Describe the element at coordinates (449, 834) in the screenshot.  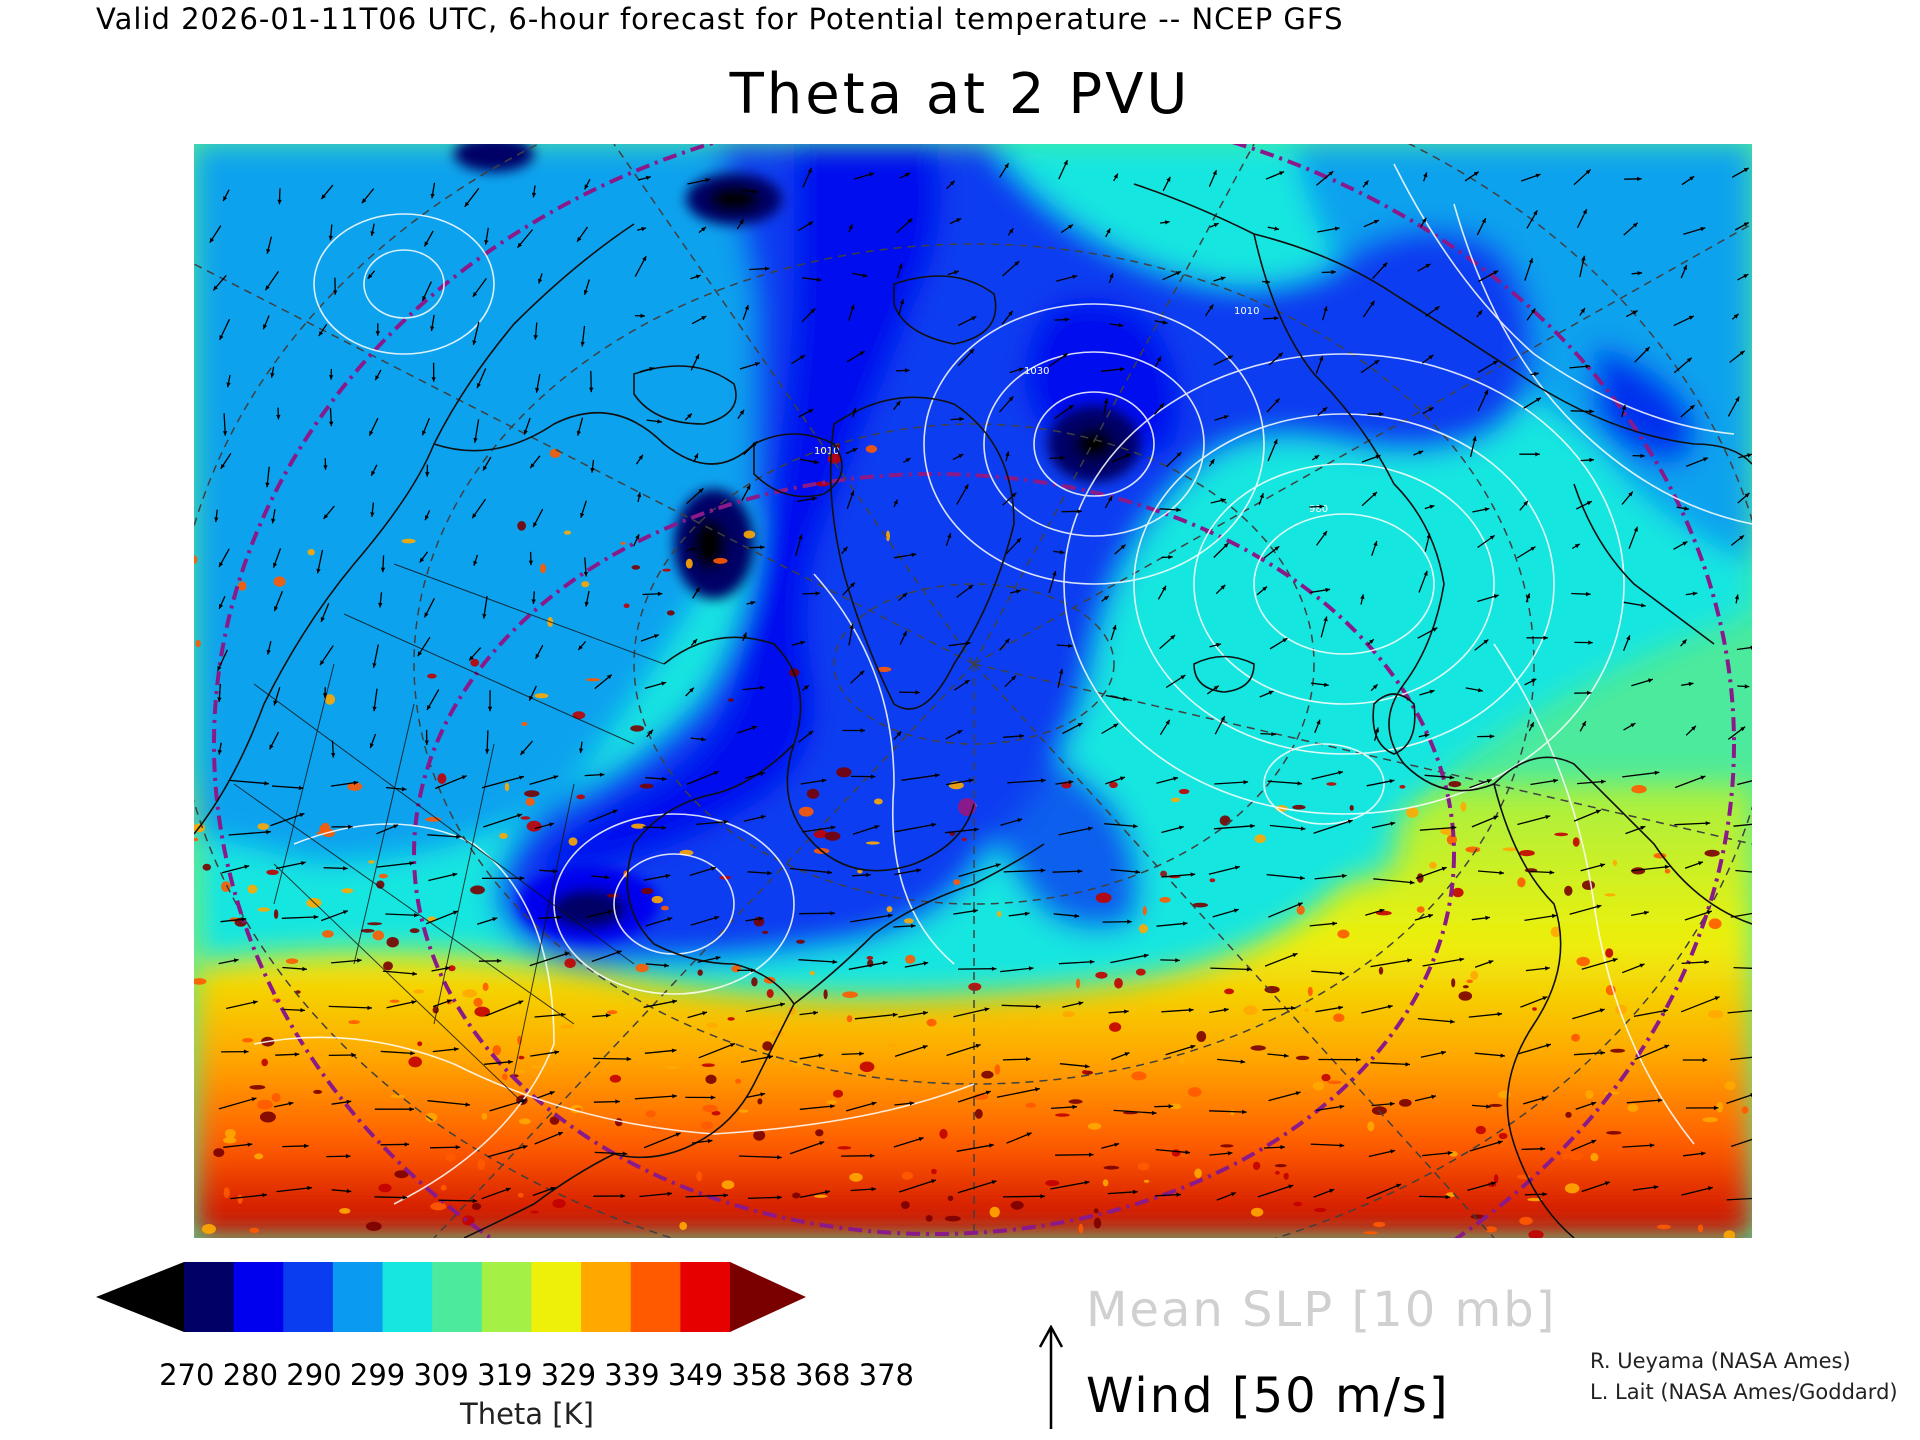
I see `political-boundaries` at that location.